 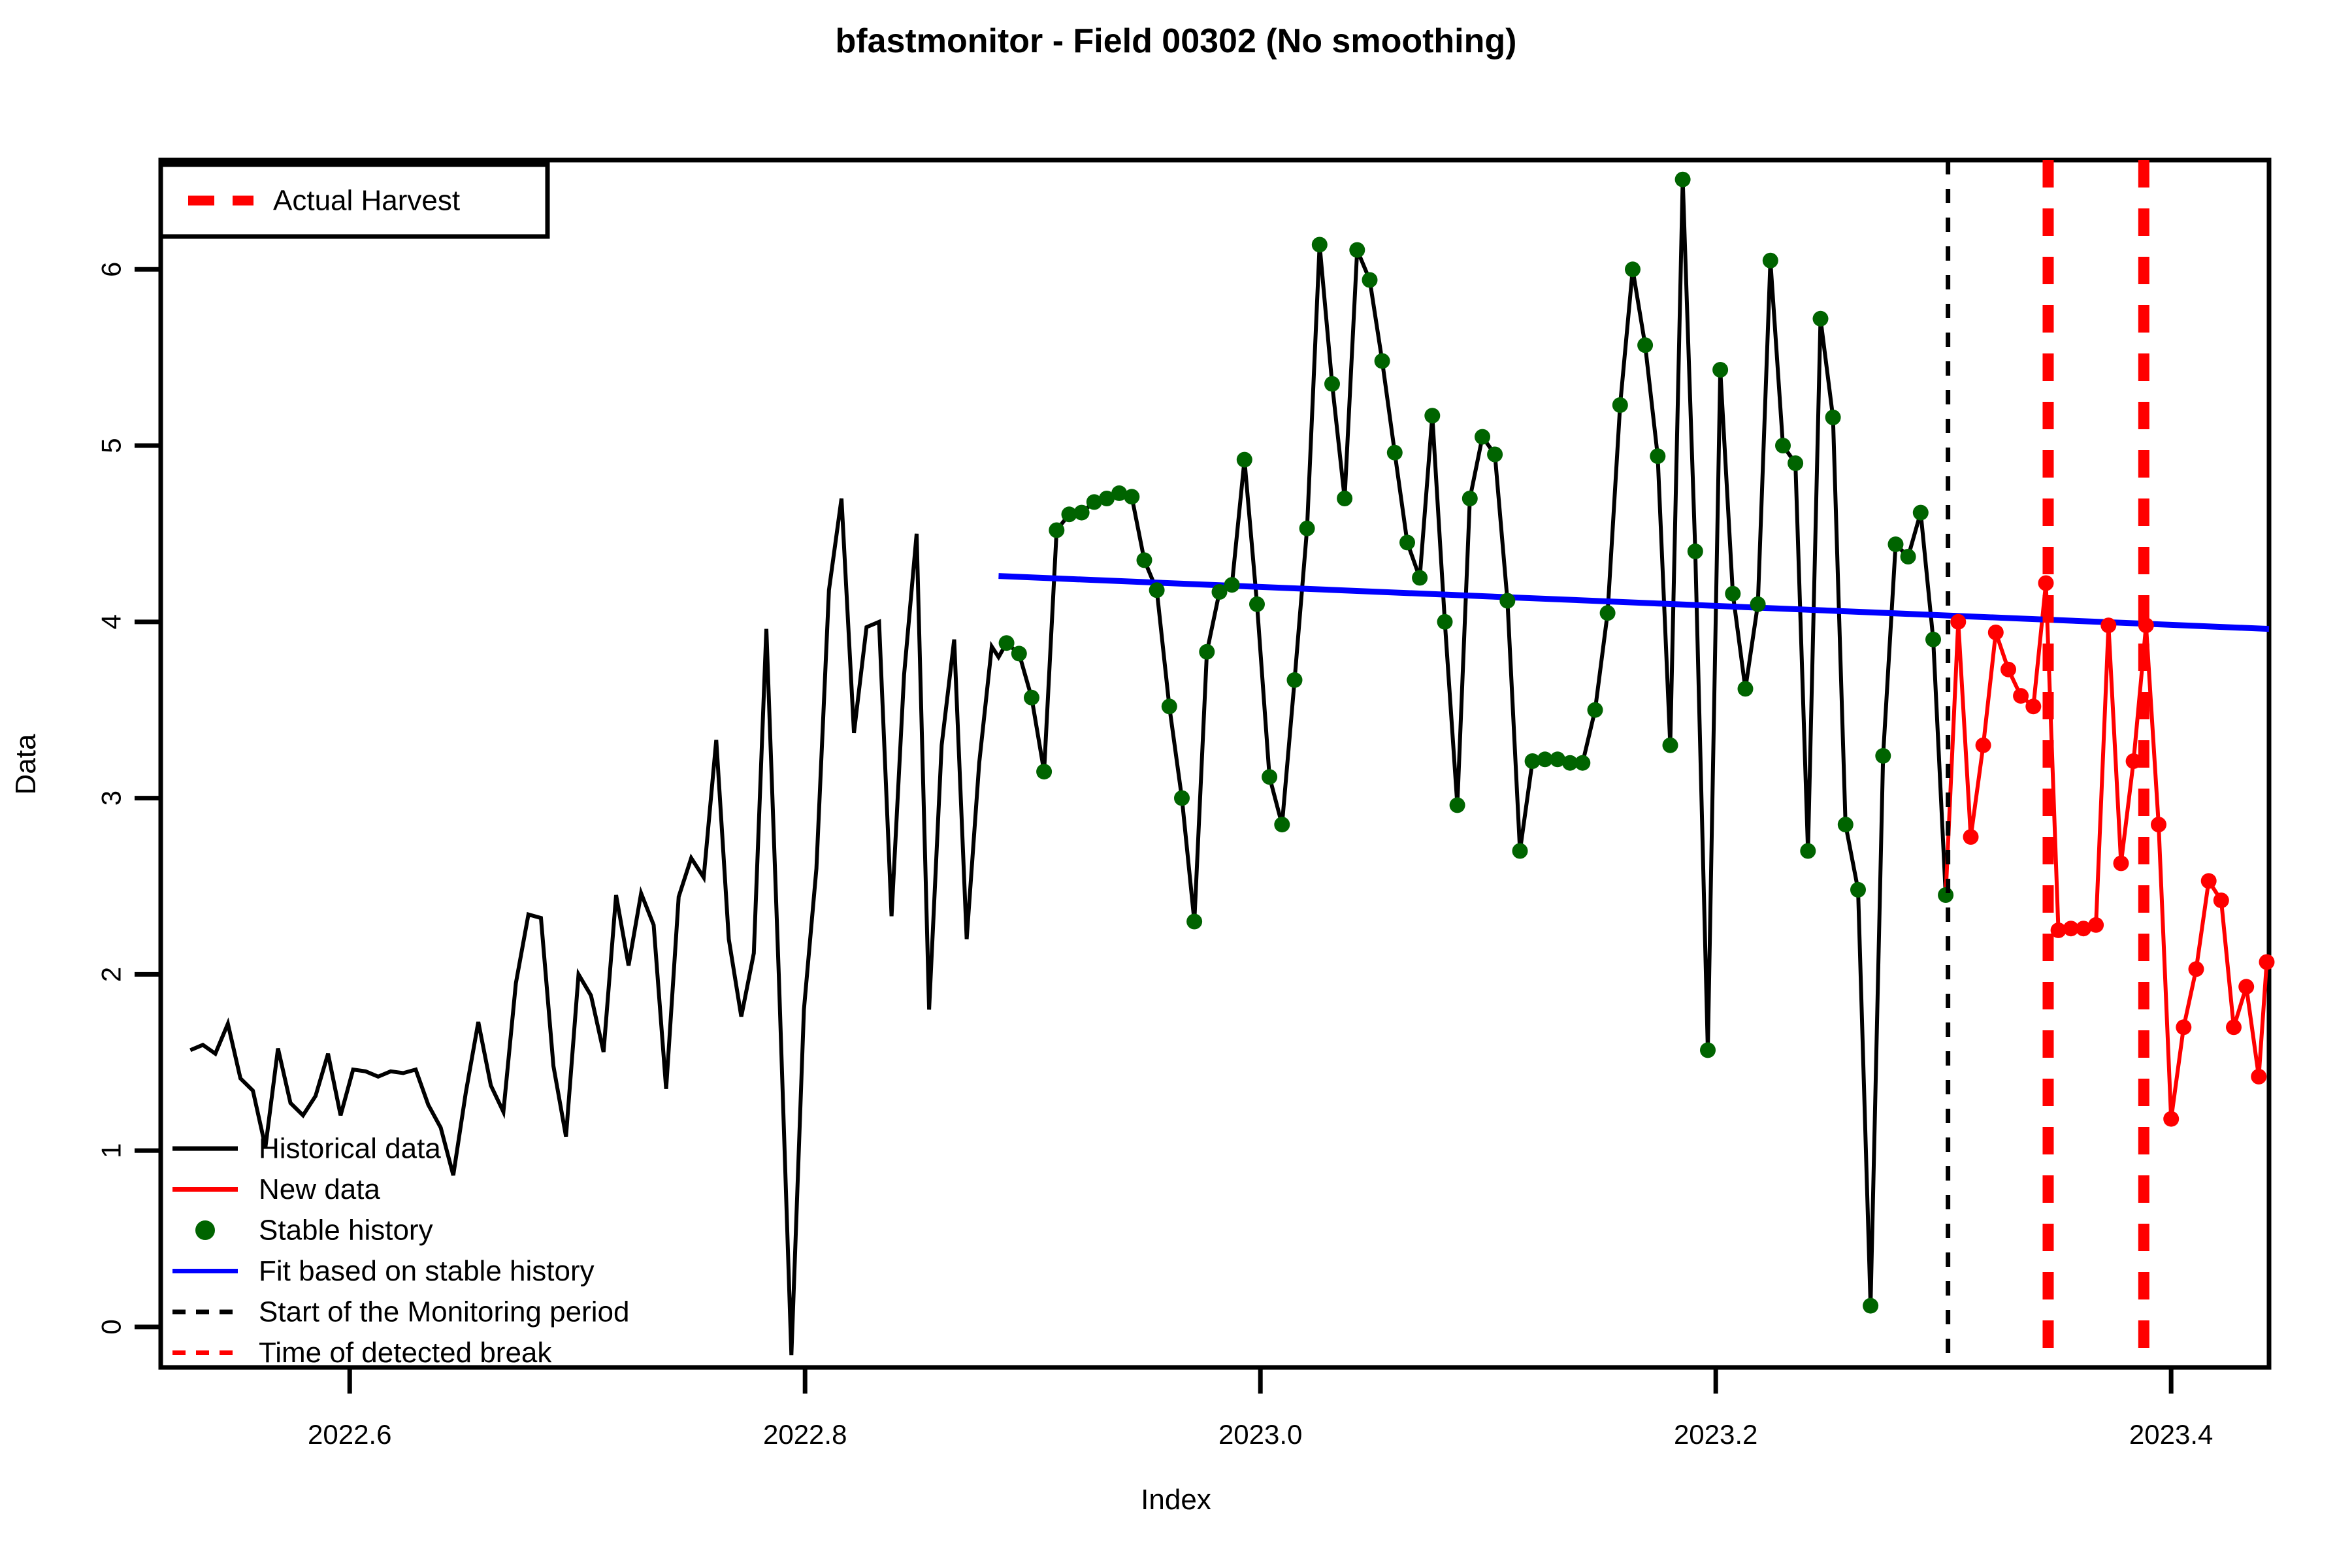 I want to click on x-axis-tick-labels: 2022.6 2022.8 2023.0 2023.2 2023.4, so click(x=1260, y=1434).